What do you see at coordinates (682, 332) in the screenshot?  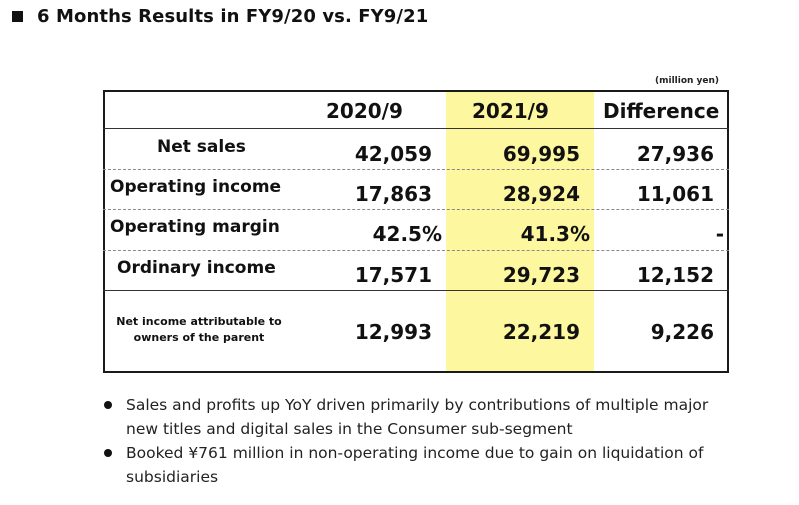 I see `value-difference: 9,226` at bounding box center [682, 332].